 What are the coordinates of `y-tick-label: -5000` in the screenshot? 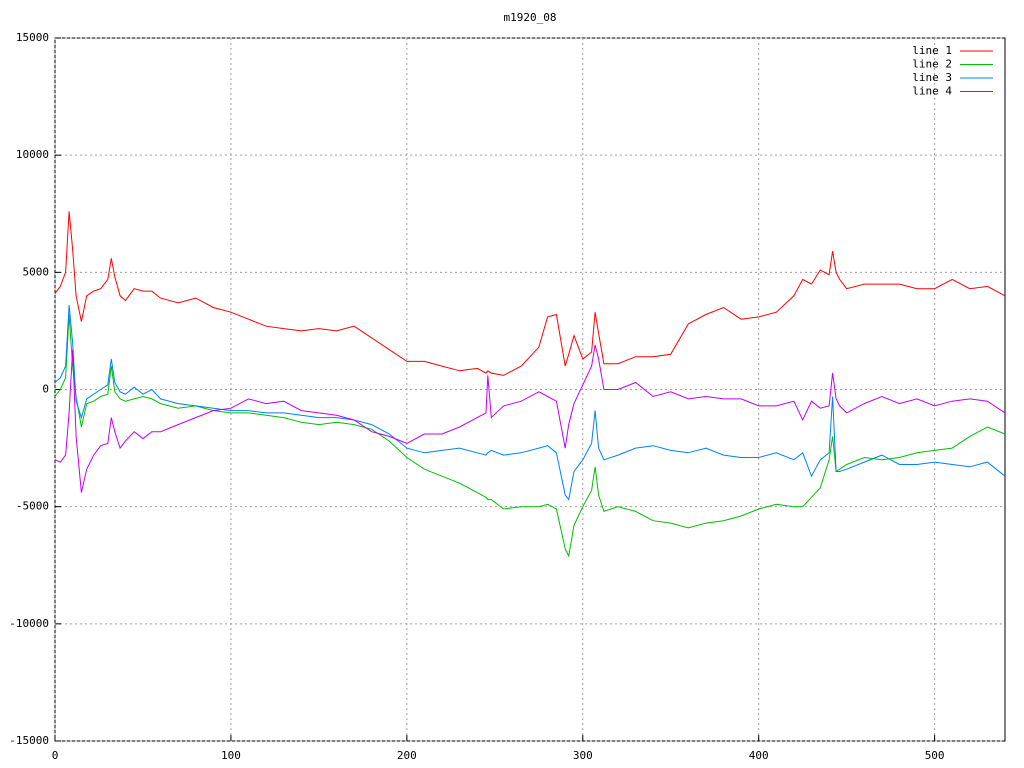 It's located at (32, 506).